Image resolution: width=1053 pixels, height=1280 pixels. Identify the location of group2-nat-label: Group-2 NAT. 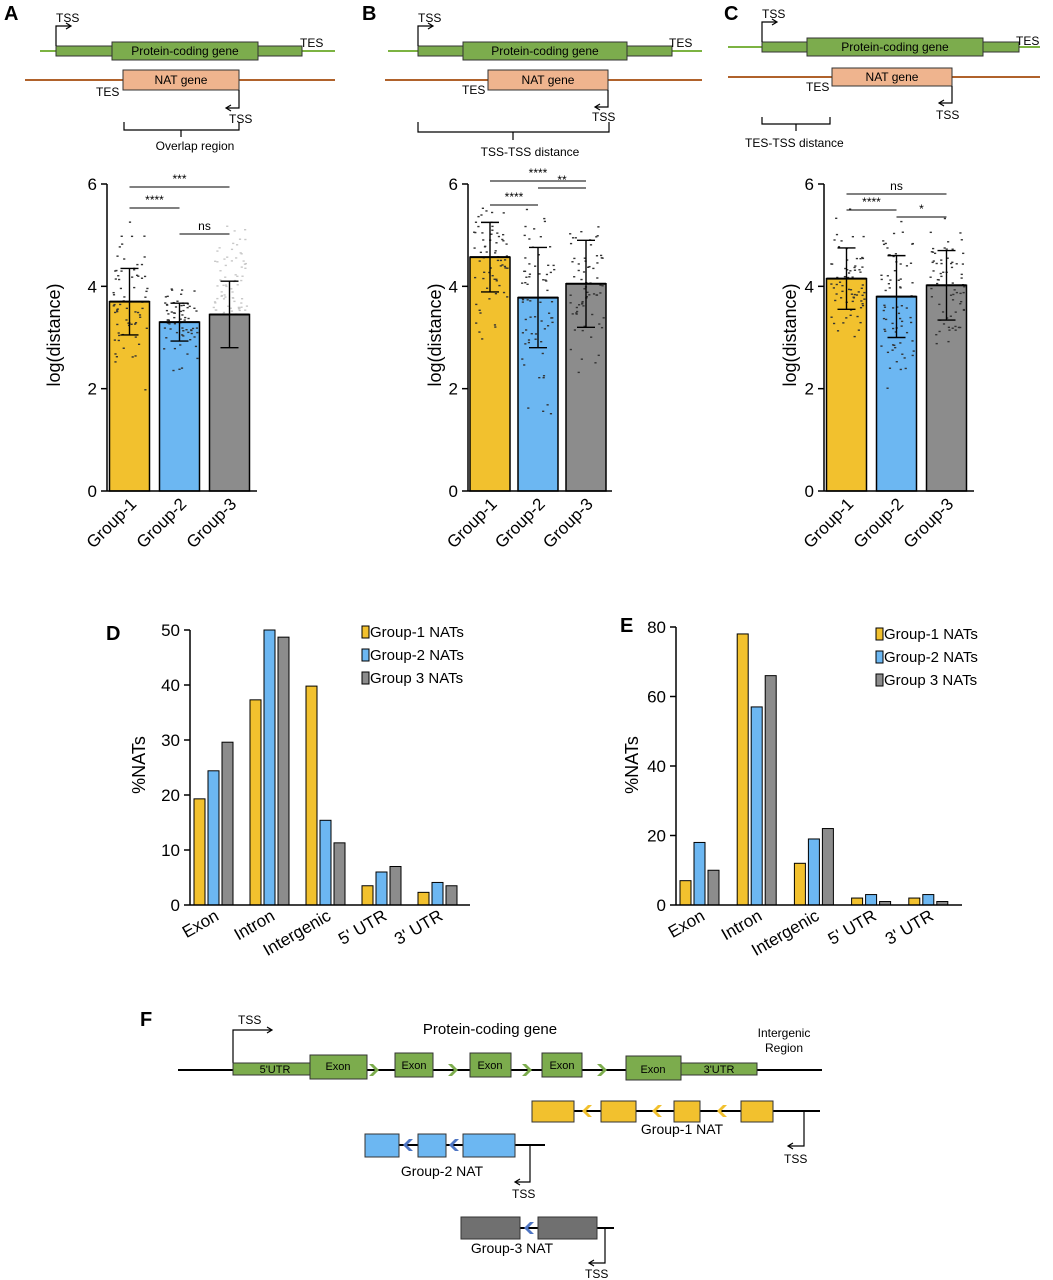
(442, 1171).